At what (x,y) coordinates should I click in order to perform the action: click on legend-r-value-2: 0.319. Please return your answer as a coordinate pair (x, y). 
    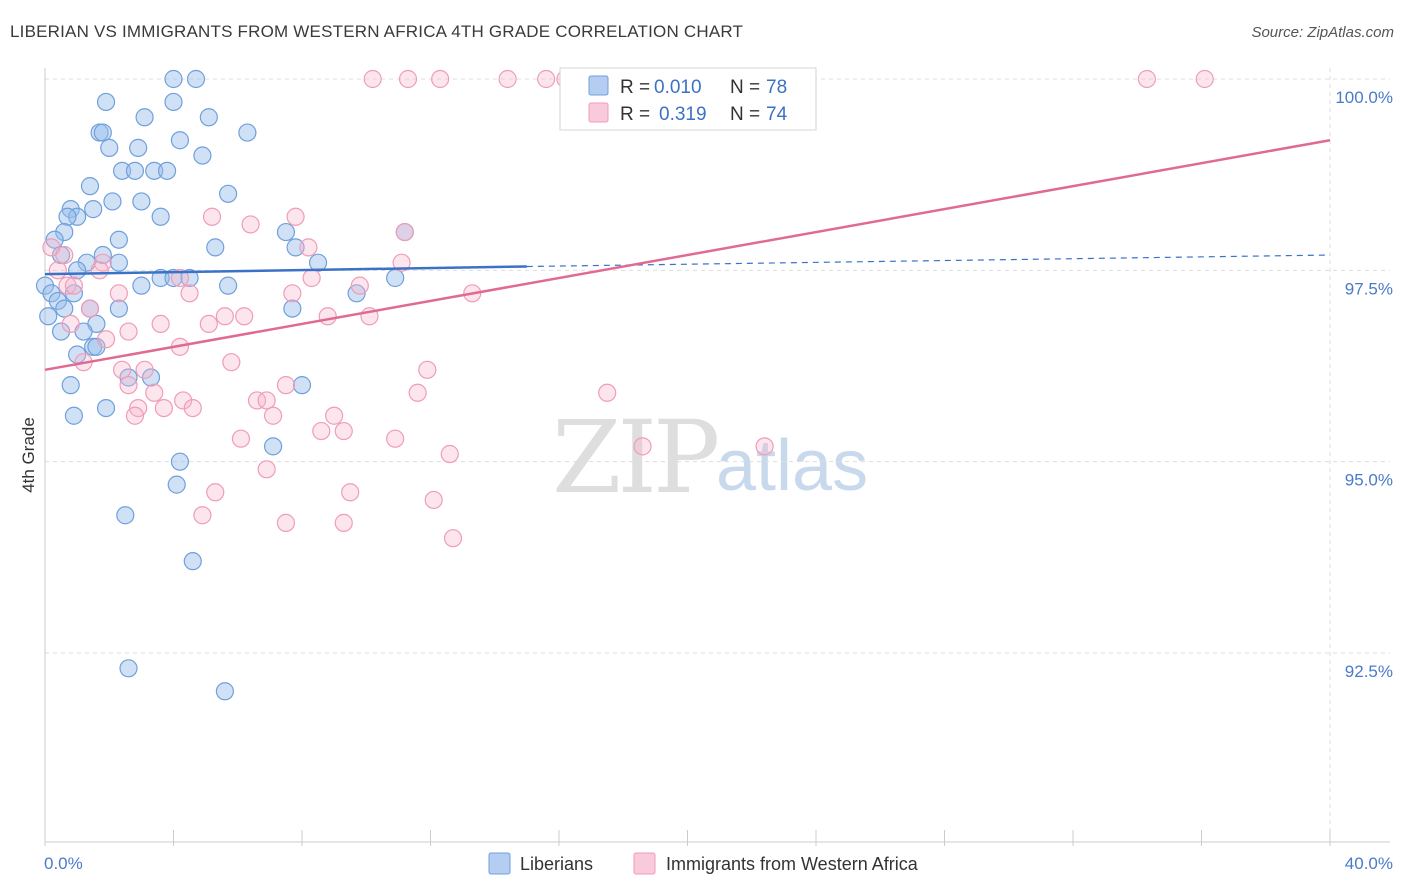
    Looking at the image, I should click on (683, 114).